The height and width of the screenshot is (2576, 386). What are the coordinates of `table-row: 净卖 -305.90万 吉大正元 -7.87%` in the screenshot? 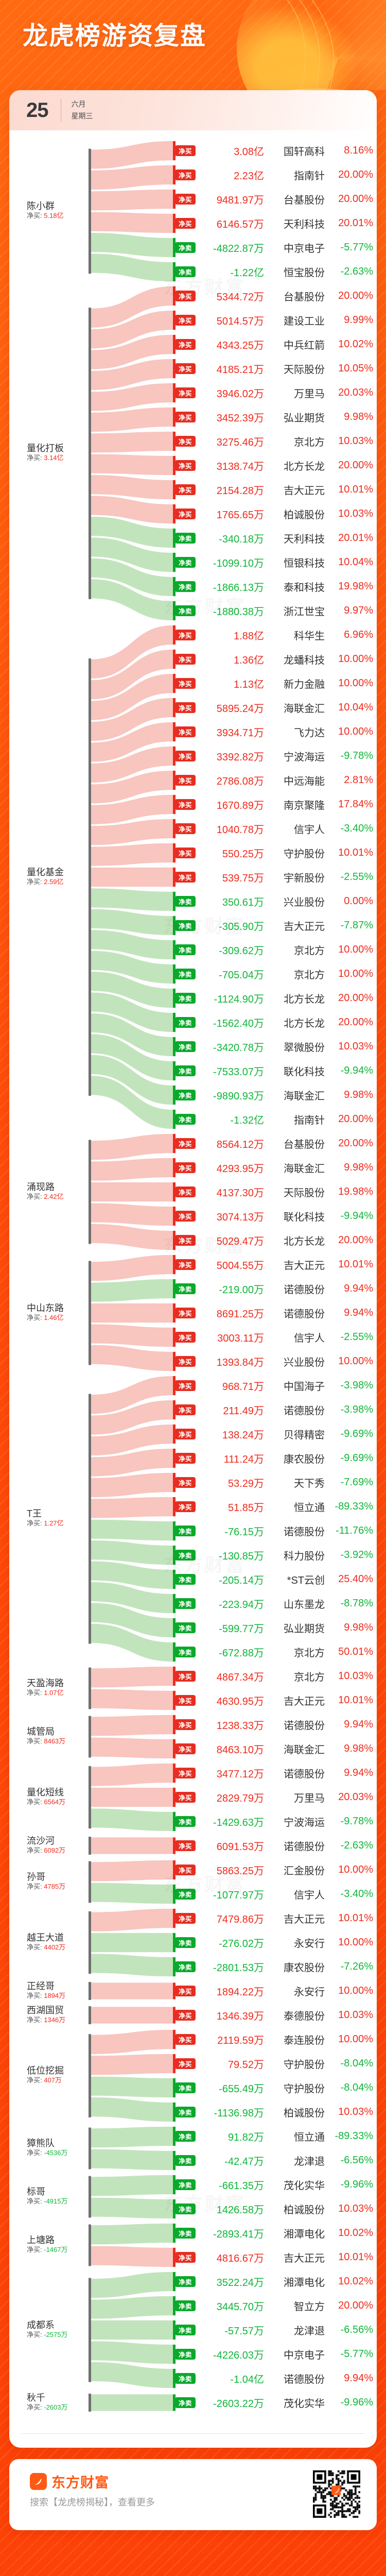 It's located at (193, 925).